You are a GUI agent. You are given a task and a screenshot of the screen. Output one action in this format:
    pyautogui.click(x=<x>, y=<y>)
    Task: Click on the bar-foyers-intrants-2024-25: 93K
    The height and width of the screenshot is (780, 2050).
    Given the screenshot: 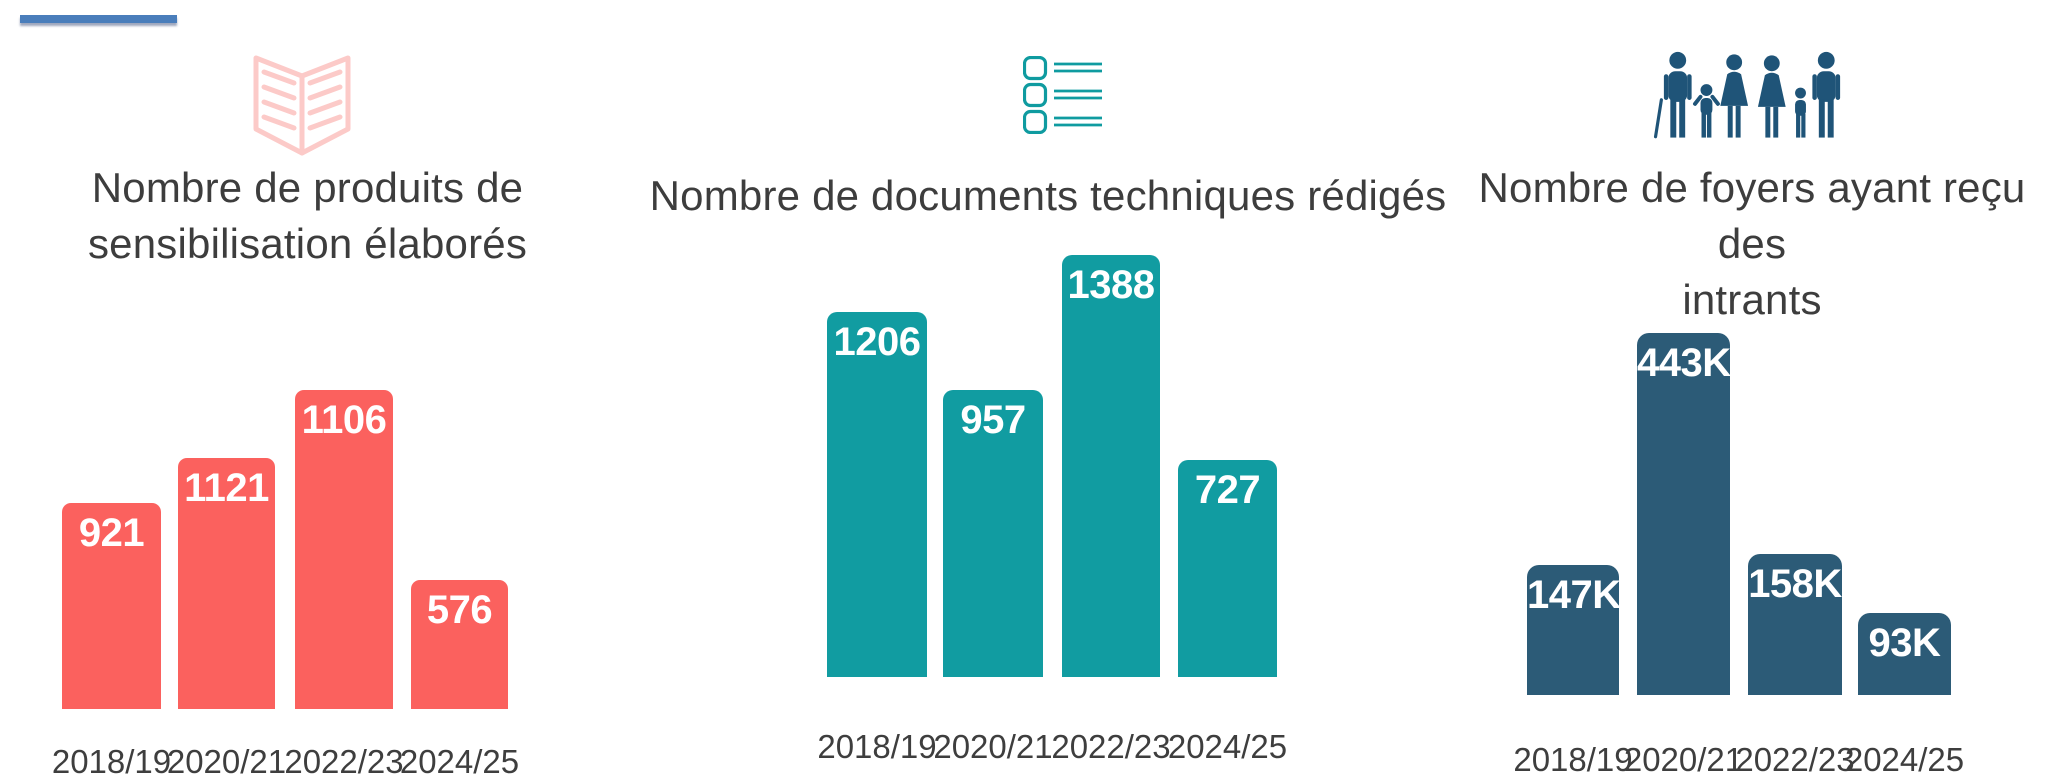 What is the action you would take?
    pyautogui.click(x=1904, y=654)
    